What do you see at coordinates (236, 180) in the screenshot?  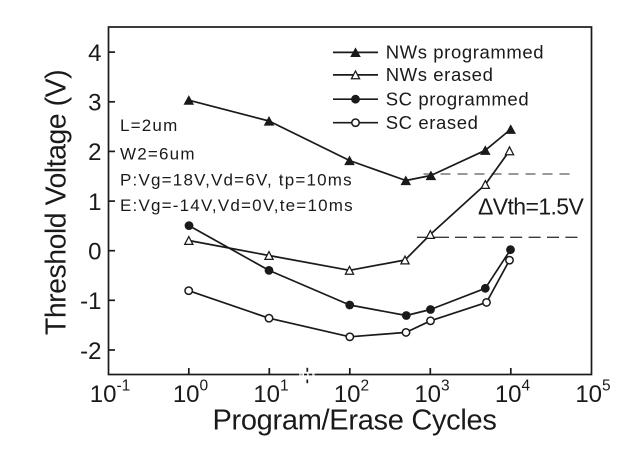 I see `svg-text: P:Vg=18V,Vd=6V, tp=10ms` at bounding box center [236, 180].